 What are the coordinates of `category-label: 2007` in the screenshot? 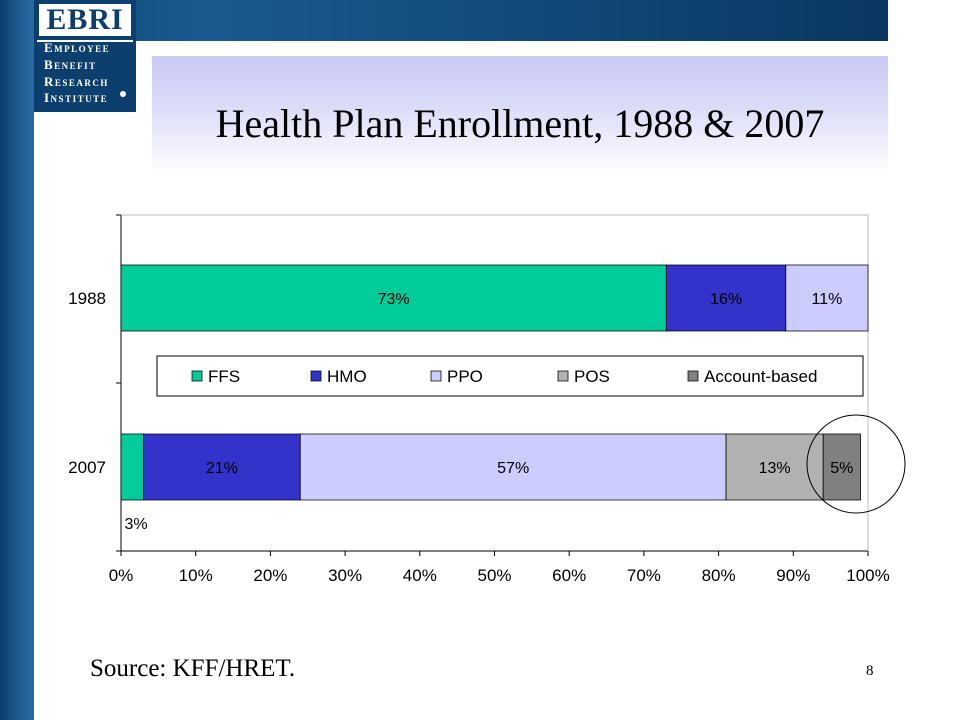 It's located at (87, 467).